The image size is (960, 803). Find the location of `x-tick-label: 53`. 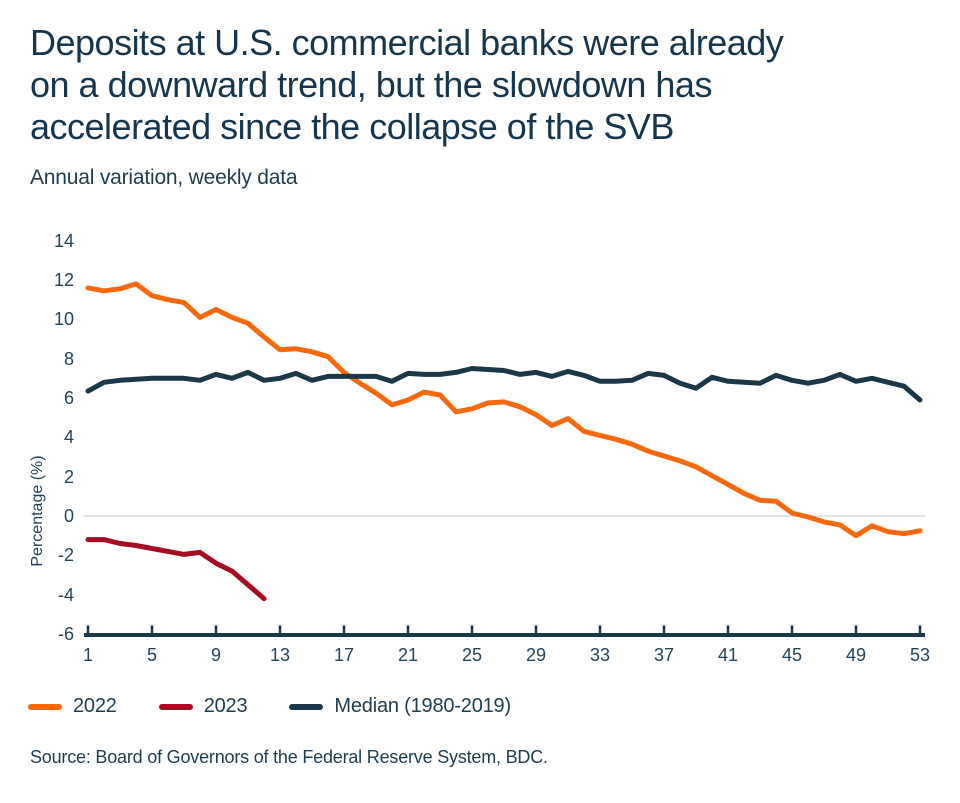

x-tick-label: 53 is located at coordinates (920, 655).